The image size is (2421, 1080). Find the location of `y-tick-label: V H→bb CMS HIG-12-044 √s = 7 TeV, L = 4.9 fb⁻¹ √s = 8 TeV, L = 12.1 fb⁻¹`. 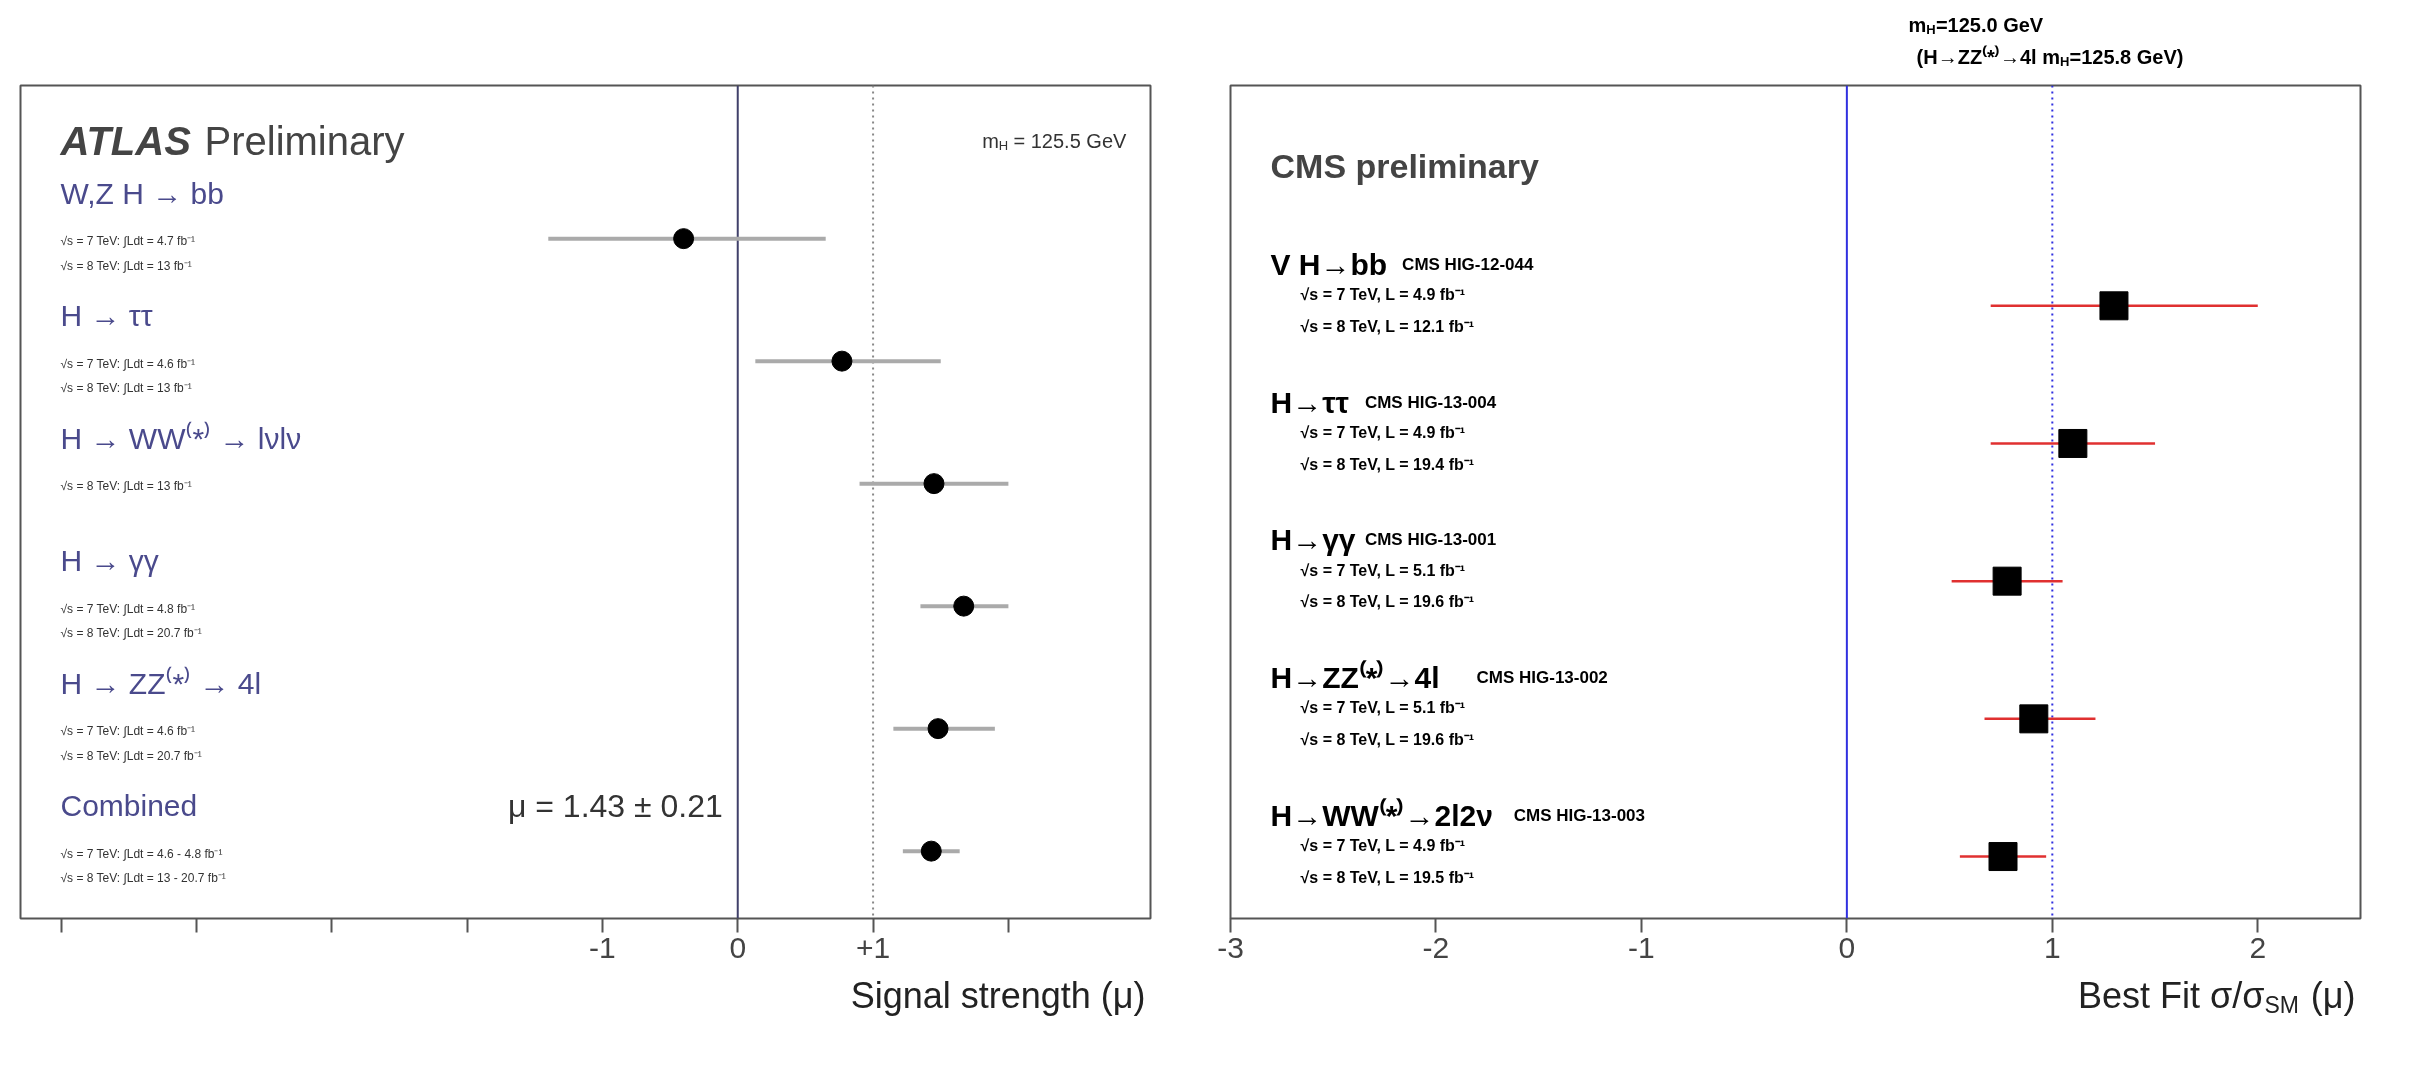

y-tick-label: V H→bb CMS HIG-12-044 √s = 7 TeV, L = 4.9 fb⁻¹ √s = 8 TeV, L = 12.1 fb⁻¹ is located at coordinates (1402, 291).